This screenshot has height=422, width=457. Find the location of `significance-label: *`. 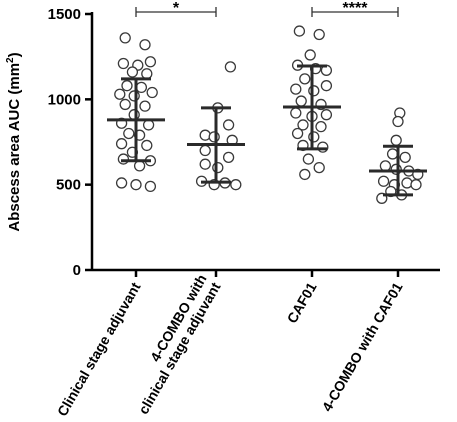

significance-label: * is located at coordinates (176, 8).